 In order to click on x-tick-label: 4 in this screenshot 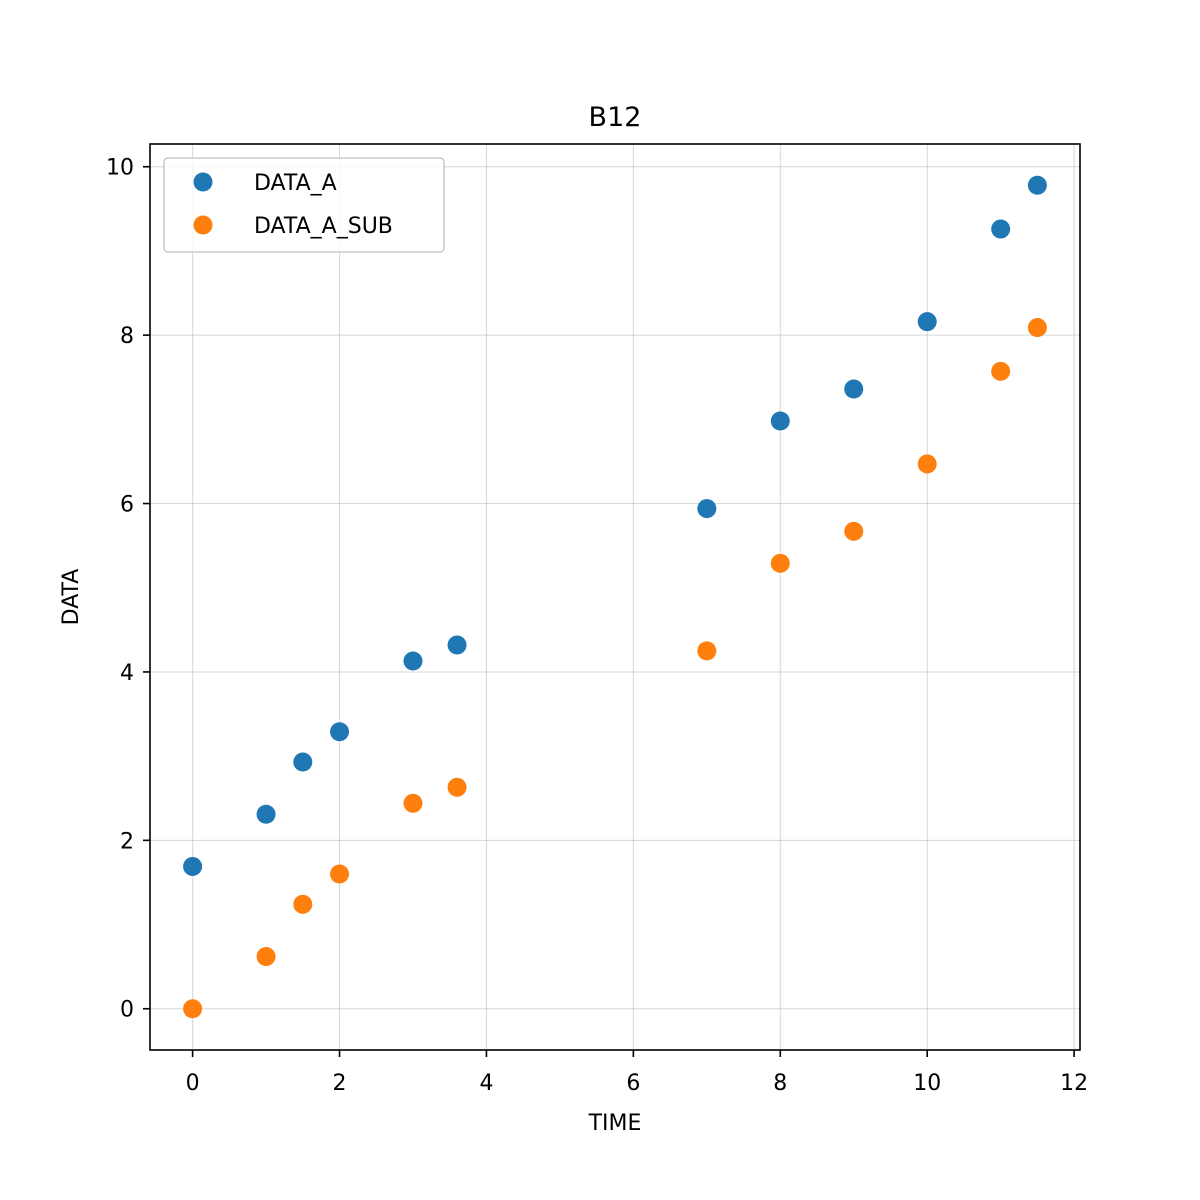, I will do `click(486, 1083)`.